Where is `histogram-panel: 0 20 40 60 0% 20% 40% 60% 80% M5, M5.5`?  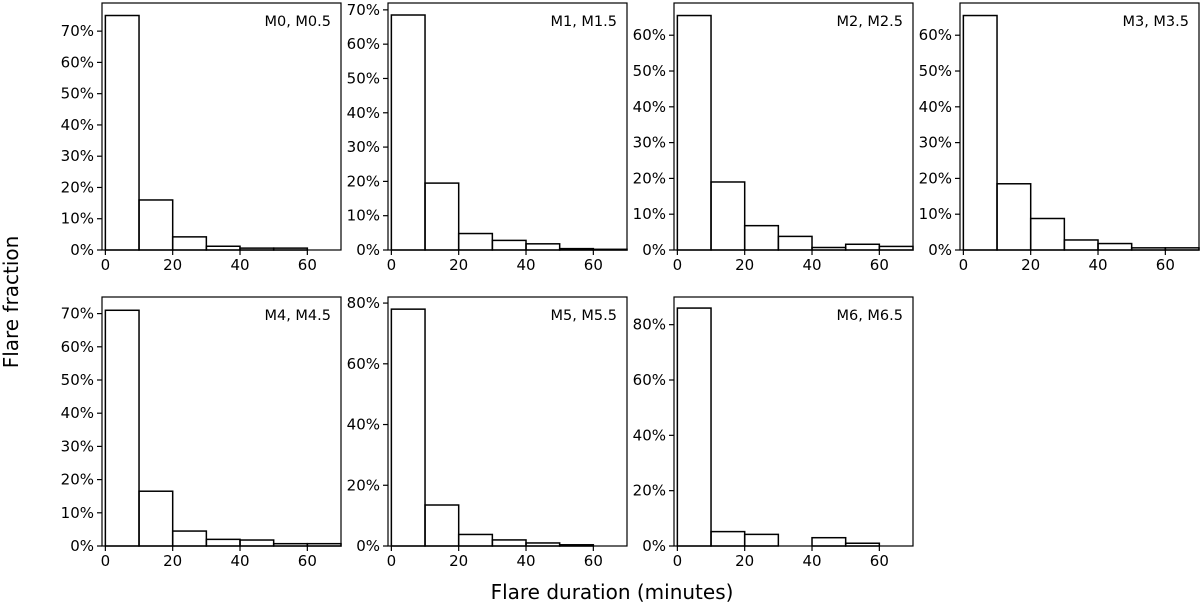 histogram-panel: 0 20 40 60 0% 20% 40% 60% 80% M5, M5.5 is located at coordinates (487, 432).